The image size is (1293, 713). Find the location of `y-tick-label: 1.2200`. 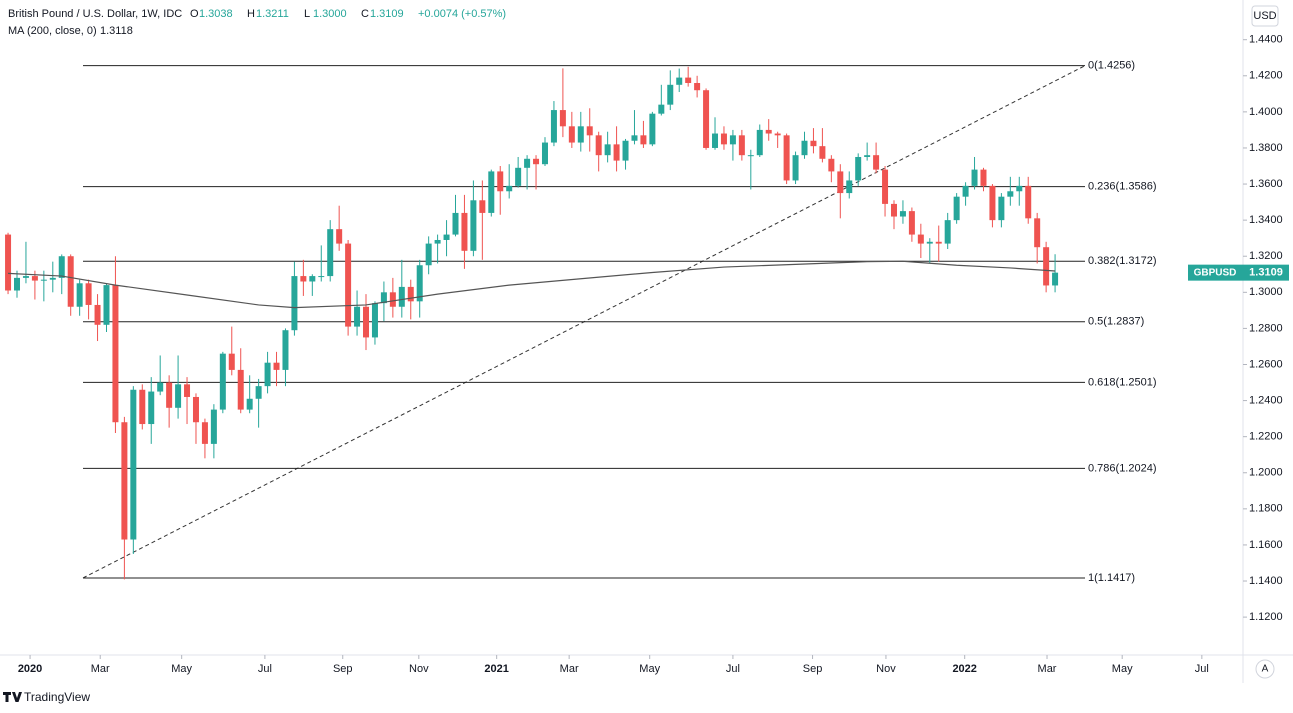

y-tick-label: 1.2200 is located at coordinates (1266, 437).